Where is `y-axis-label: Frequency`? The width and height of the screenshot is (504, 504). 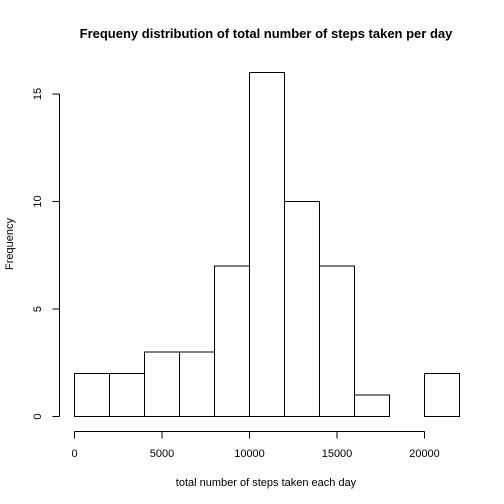 y-axis-label: Frequency is located at coordinates (10, 244).